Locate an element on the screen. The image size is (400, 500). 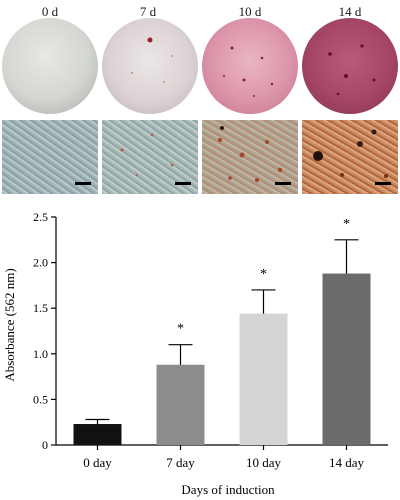
x-tick-label: 0 day is located at coordinates (97, 462).